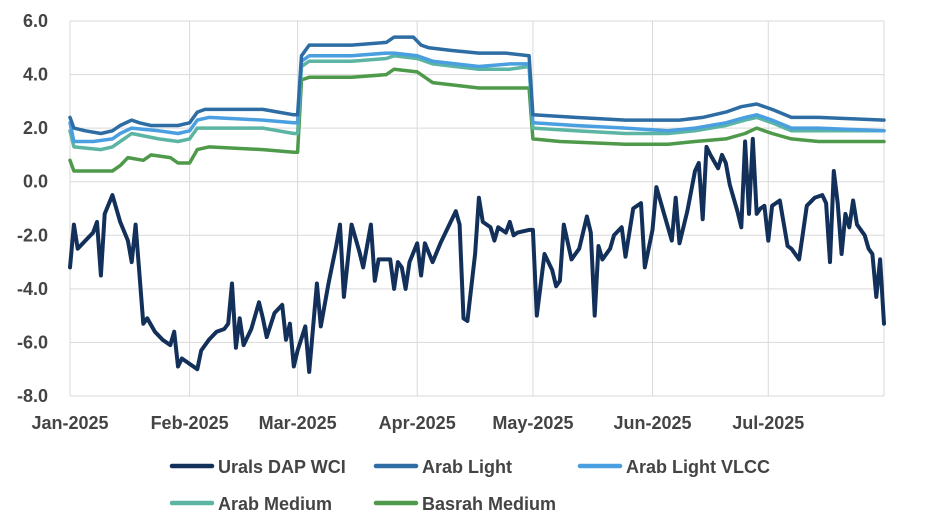 This screenshot has height=532, width=949. I want to click on y-tick-label: -8.0, so click(32, 396).